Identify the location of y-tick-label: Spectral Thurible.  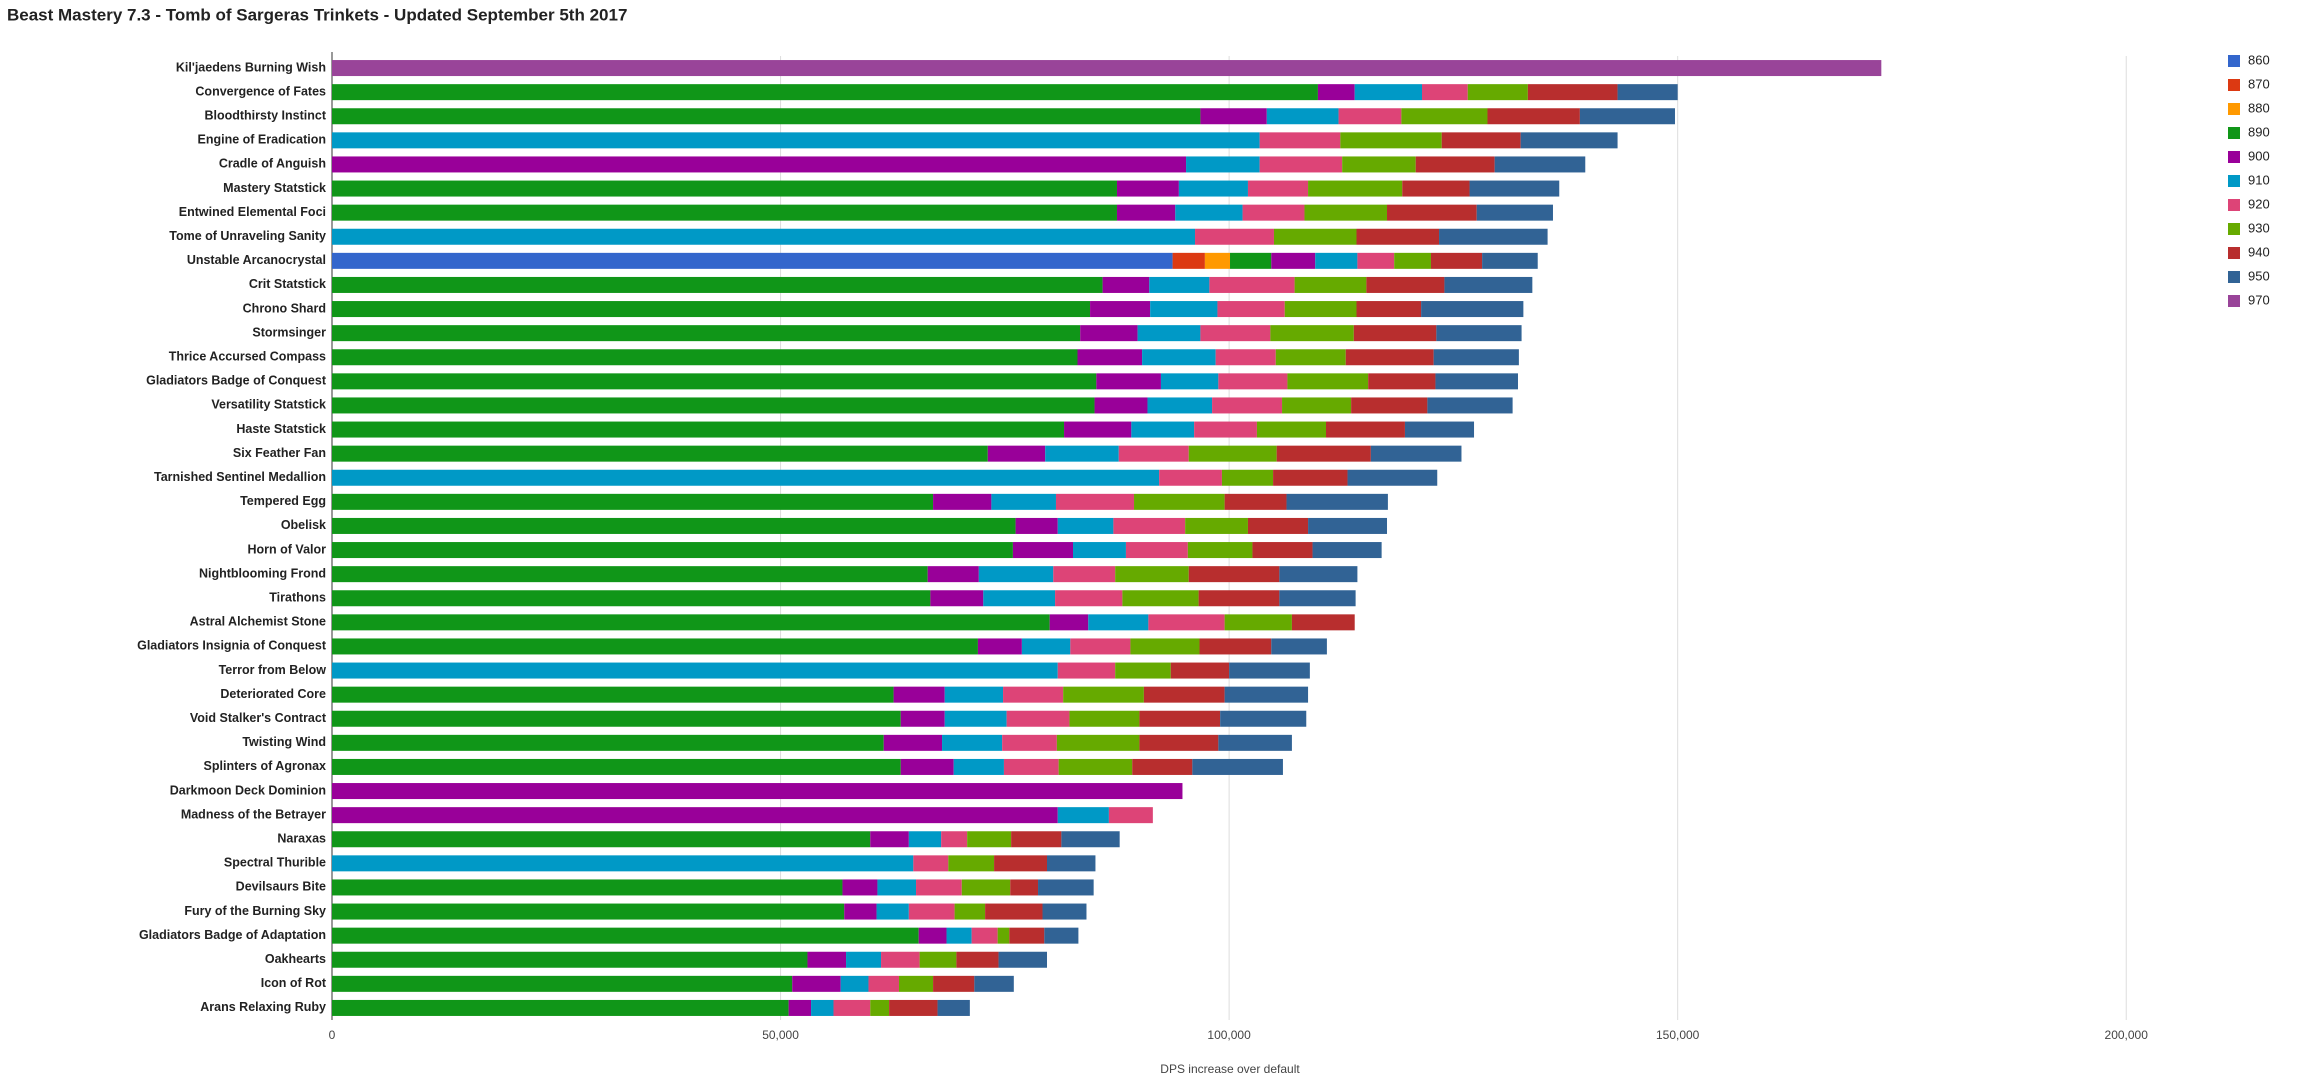
(275, 863).